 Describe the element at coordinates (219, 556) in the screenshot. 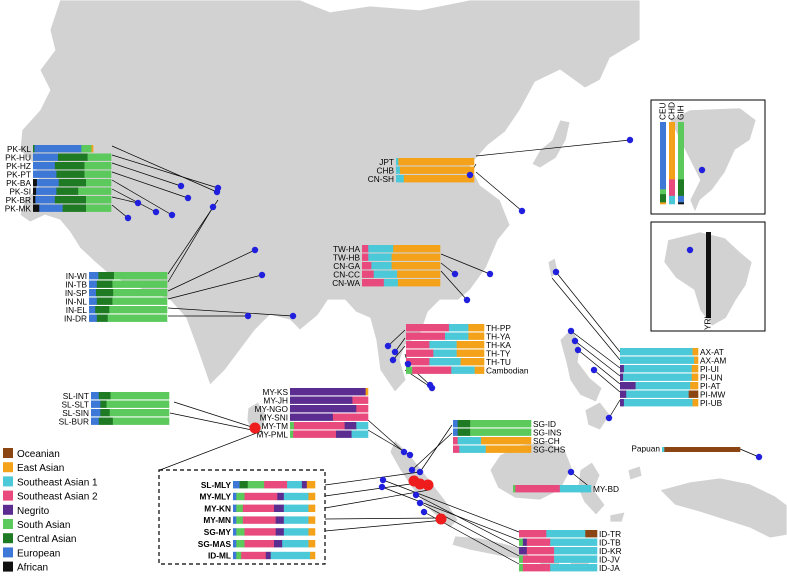

I see `population-label: ID-ML` at that location.